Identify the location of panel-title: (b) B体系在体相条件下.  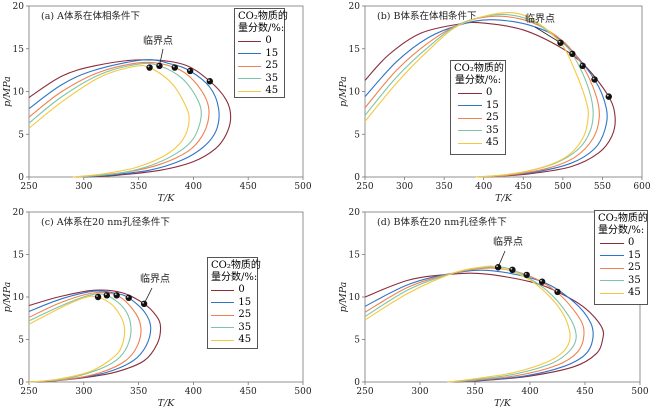
(427, 16).